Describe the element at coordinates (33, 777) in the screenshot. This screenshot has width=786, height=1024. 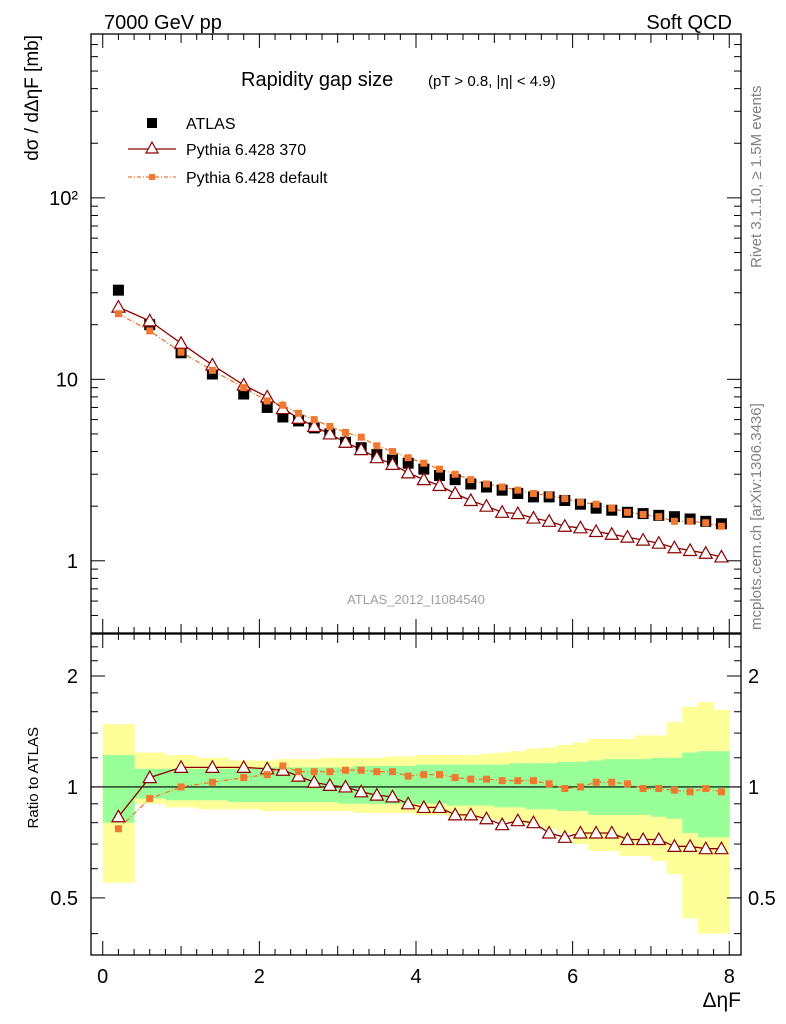
I see `ratio-y-axis-label: Ratio to ATLAS` at that location.